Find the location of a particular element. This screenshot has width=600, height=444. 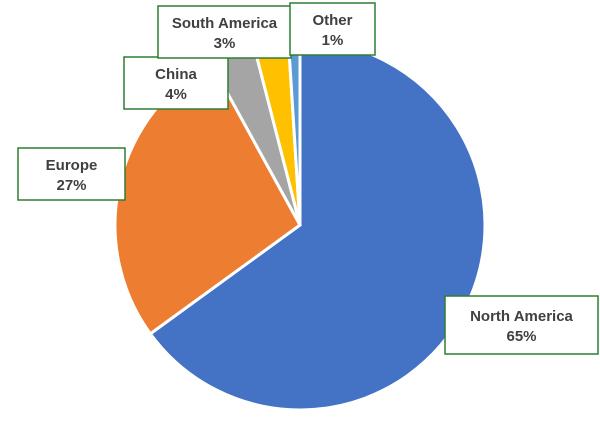

data-label-name: Europe is located at coordinates (72, 165).